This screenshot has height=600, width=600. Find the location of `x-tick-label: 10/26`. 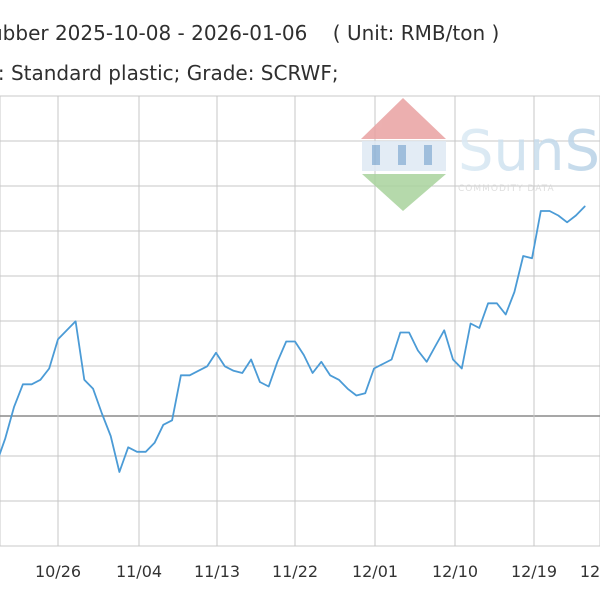

x-tick-label: 10/26 is located at coordinates (58, 571).